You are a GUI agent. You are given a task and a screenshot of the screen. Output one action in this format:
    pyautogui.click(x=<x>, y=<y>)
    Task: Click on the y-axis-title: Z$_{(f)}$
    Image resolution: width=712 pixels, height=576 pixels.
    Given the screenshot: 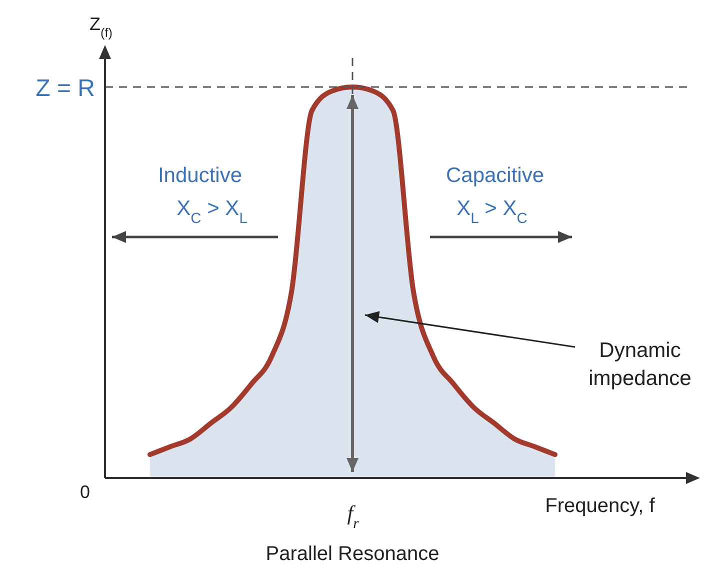 What is the action you would take?
    pyautogui.click(x=101, y=27)
    